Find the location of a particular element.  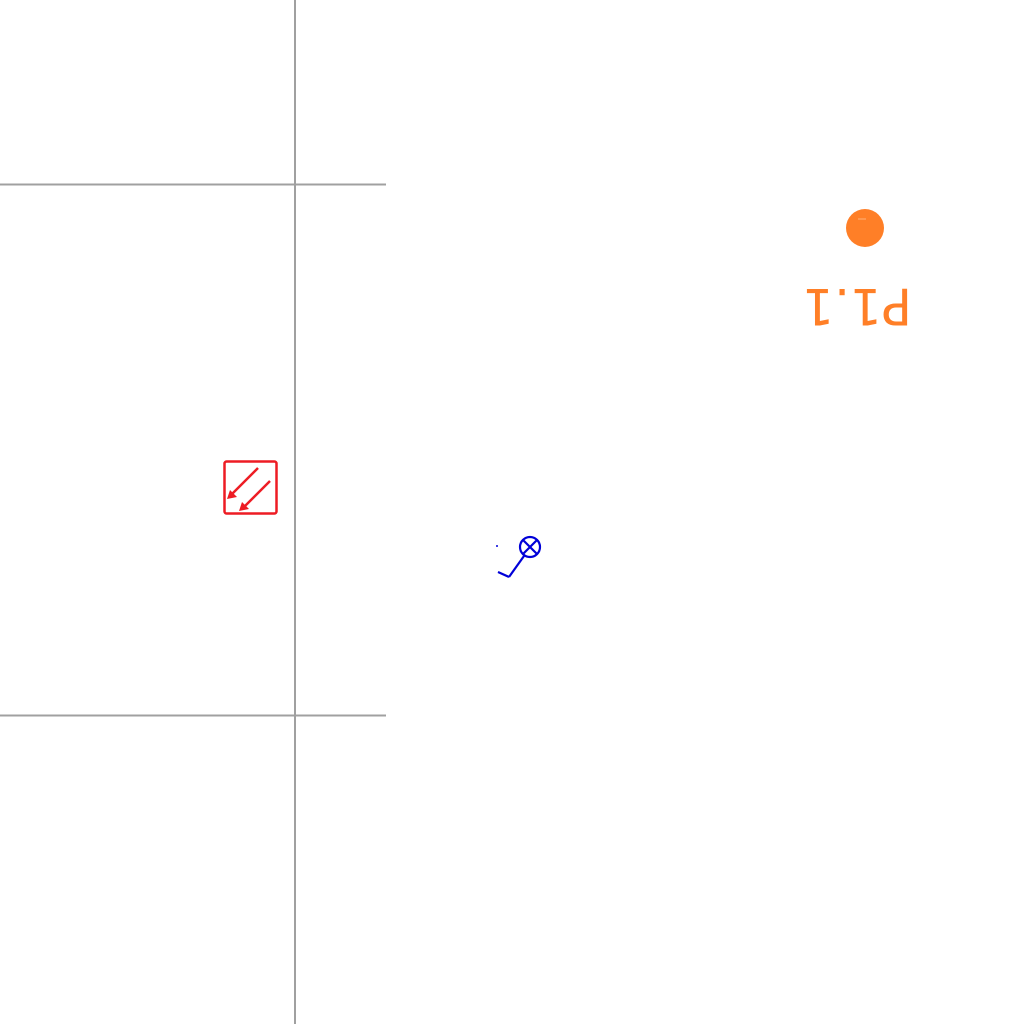

pad-marker is located at coordinates (865, 228).